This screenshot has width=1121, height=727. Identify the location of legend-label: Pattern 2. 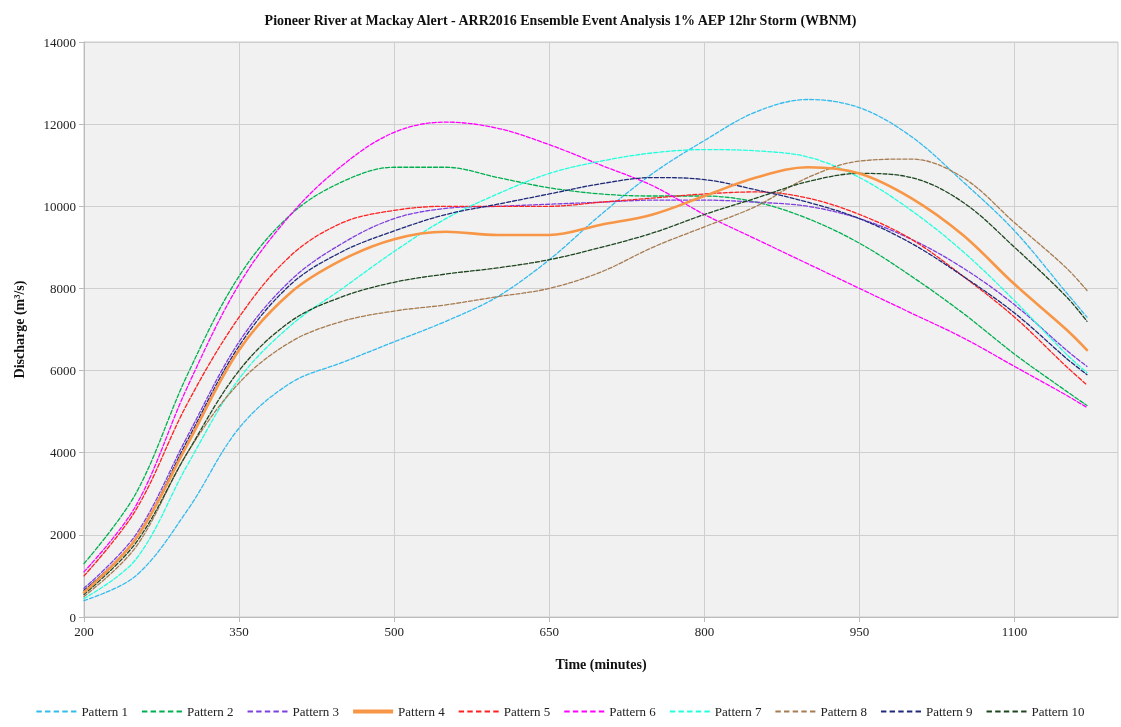
(210, 711).